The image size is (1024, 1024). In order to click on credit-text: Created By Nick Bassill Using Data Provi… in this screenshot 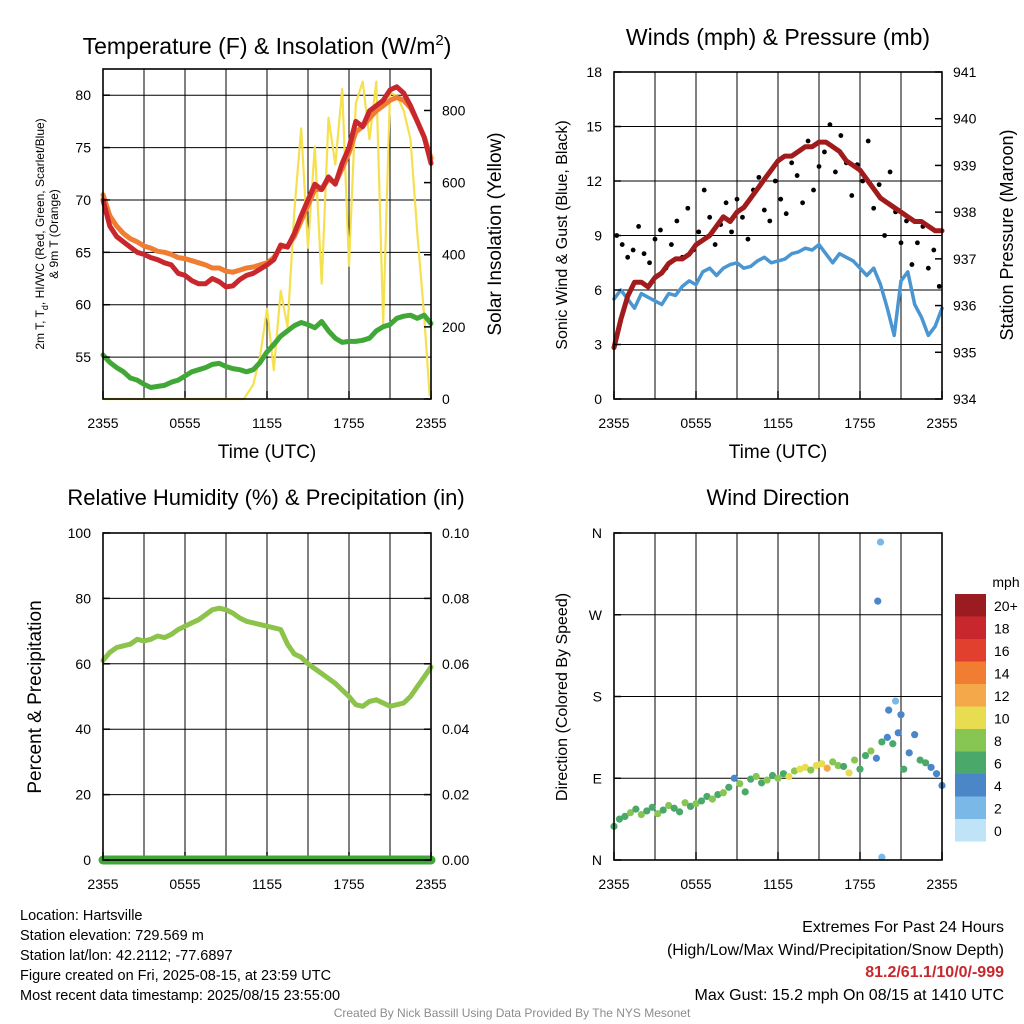, I will do `click(512, 1013)`.